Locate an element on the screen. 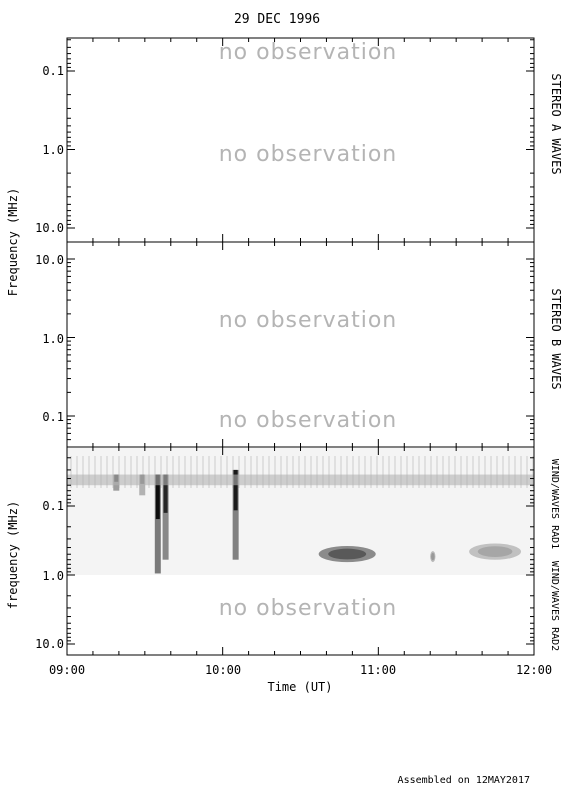 The width and height of the screenshot is (570, 800). wind-spectrogram-image is located at coordinates (300, 511).